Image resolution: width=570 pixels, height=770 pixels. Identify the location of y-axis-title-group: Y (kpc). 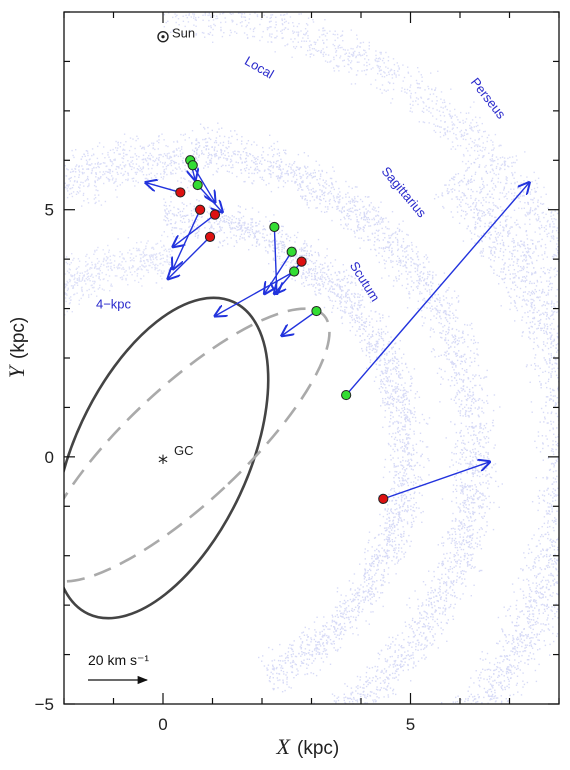
(16, 347).